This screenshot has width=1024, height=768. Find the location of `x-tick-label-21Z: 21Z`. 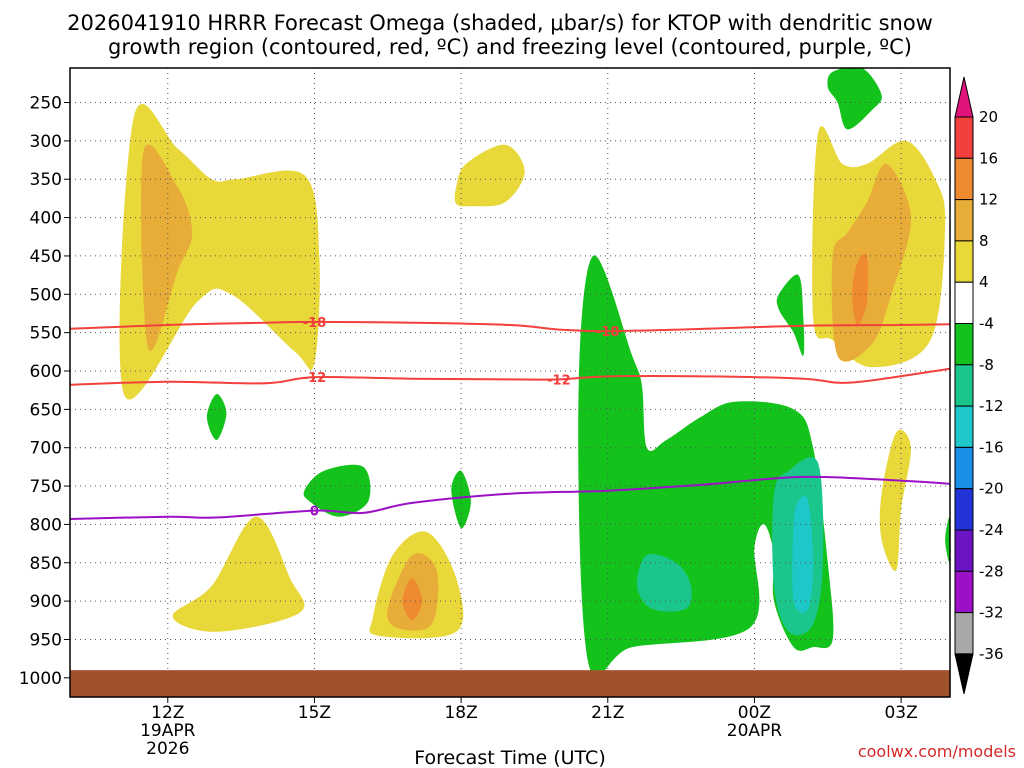

x-tick-label-21Z: 21Z is located at coordinates (607, 713).